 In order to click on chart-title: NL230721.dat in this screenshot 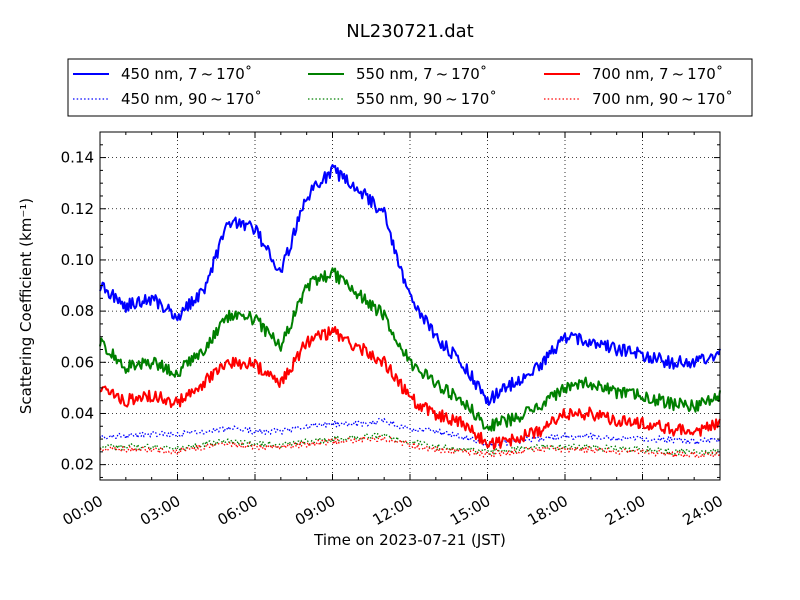, I will do `click(409, 31)`.